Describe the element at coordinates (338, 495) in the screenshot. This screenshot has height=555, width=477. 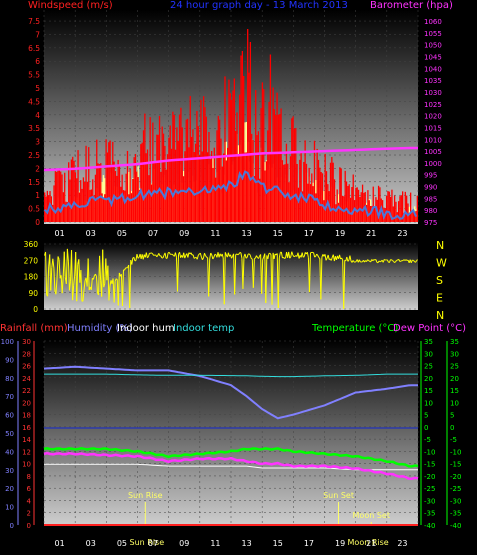
I see `event-label: Sun Set` at that location.